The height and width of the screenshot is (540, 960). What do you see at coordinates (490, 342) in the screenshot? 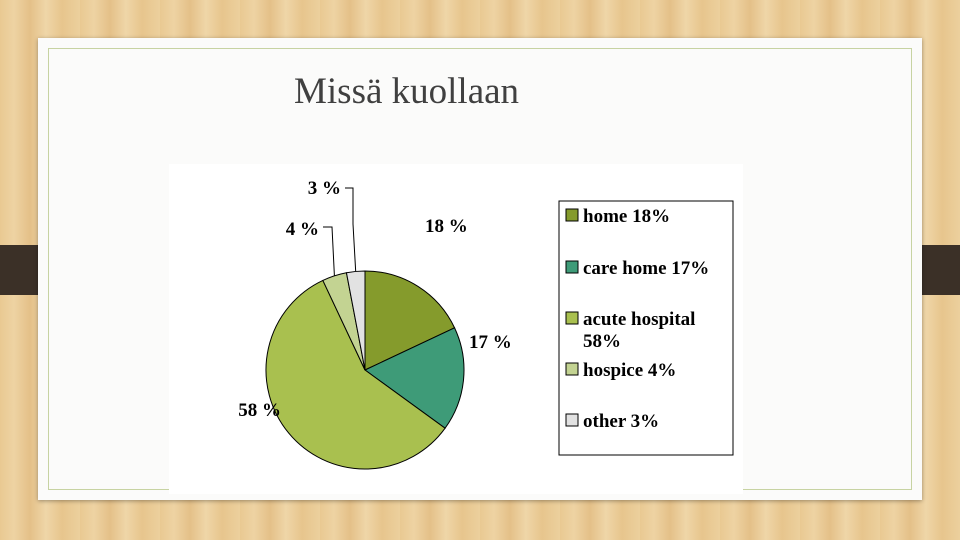
I see `data-label-care-home: 17 %` at bounding box center [490, 342].